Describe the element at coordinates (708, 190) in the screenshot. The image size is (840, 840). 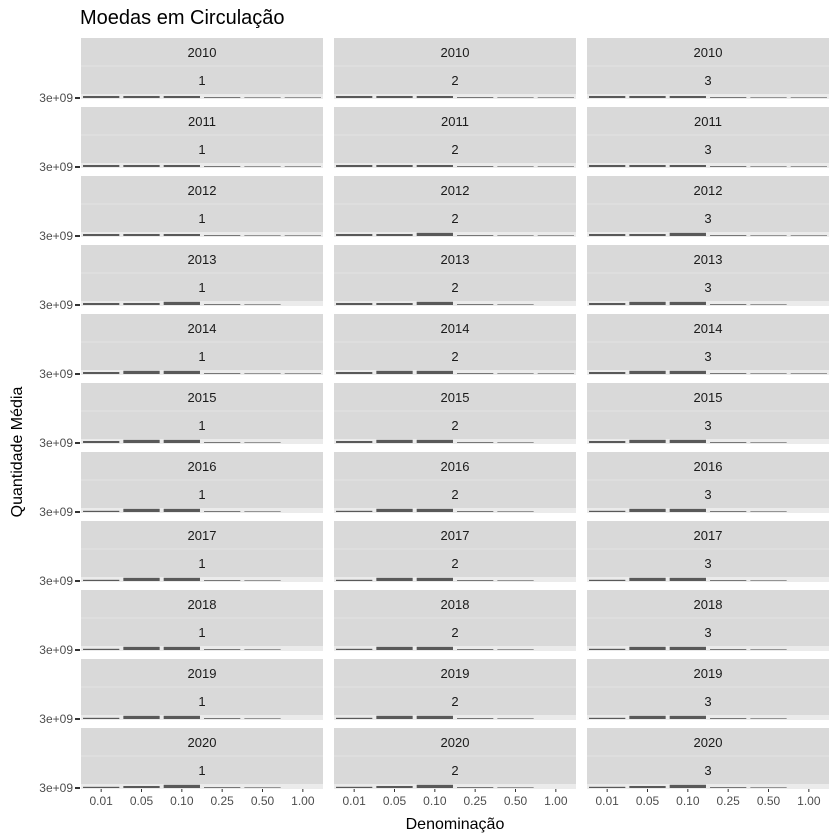
I see `strip-year-label: 2012` at that location.